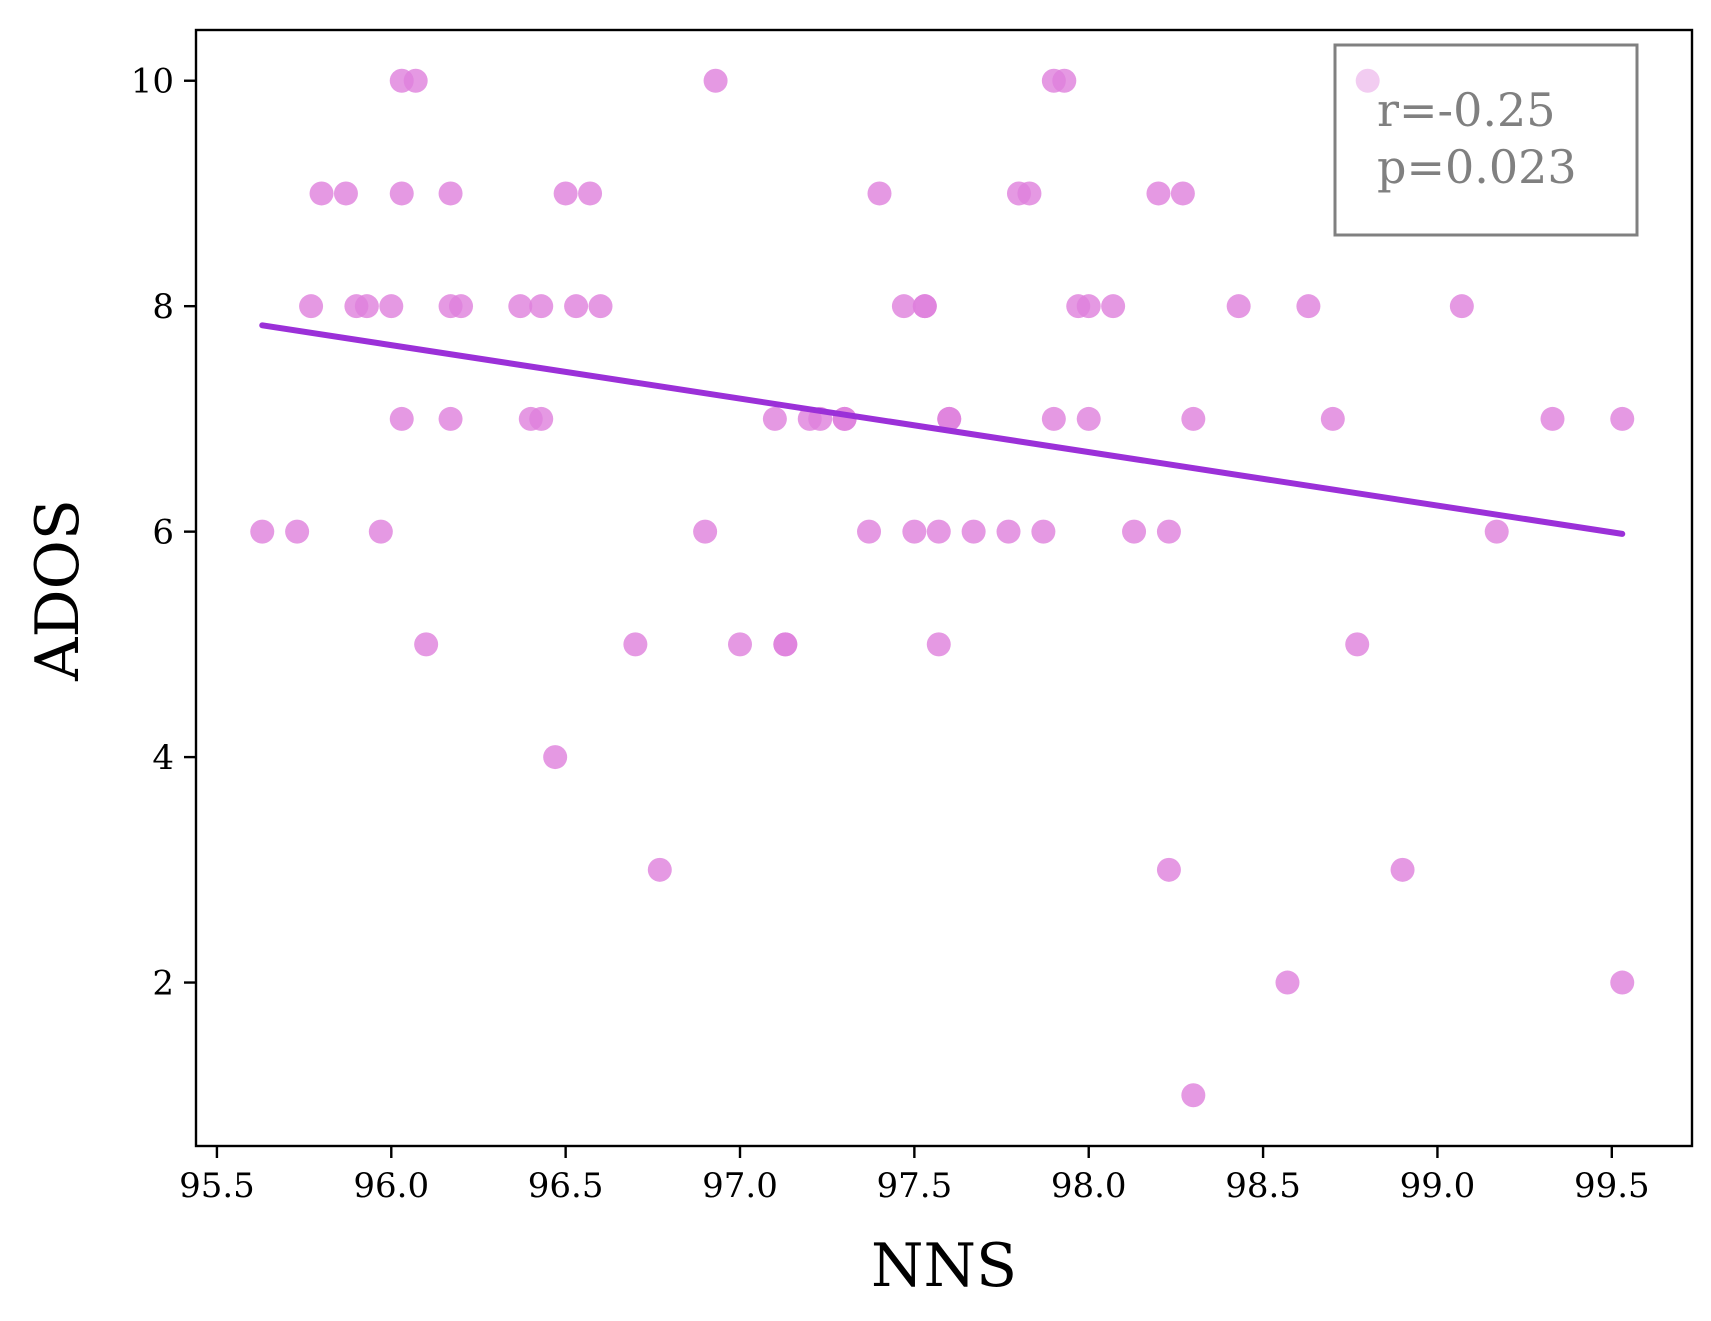  What do you see at coordinates (1612, 1186) in the screenshot?
I see `x-tick-label: 99.5` at bounding box center [1612, 1186].